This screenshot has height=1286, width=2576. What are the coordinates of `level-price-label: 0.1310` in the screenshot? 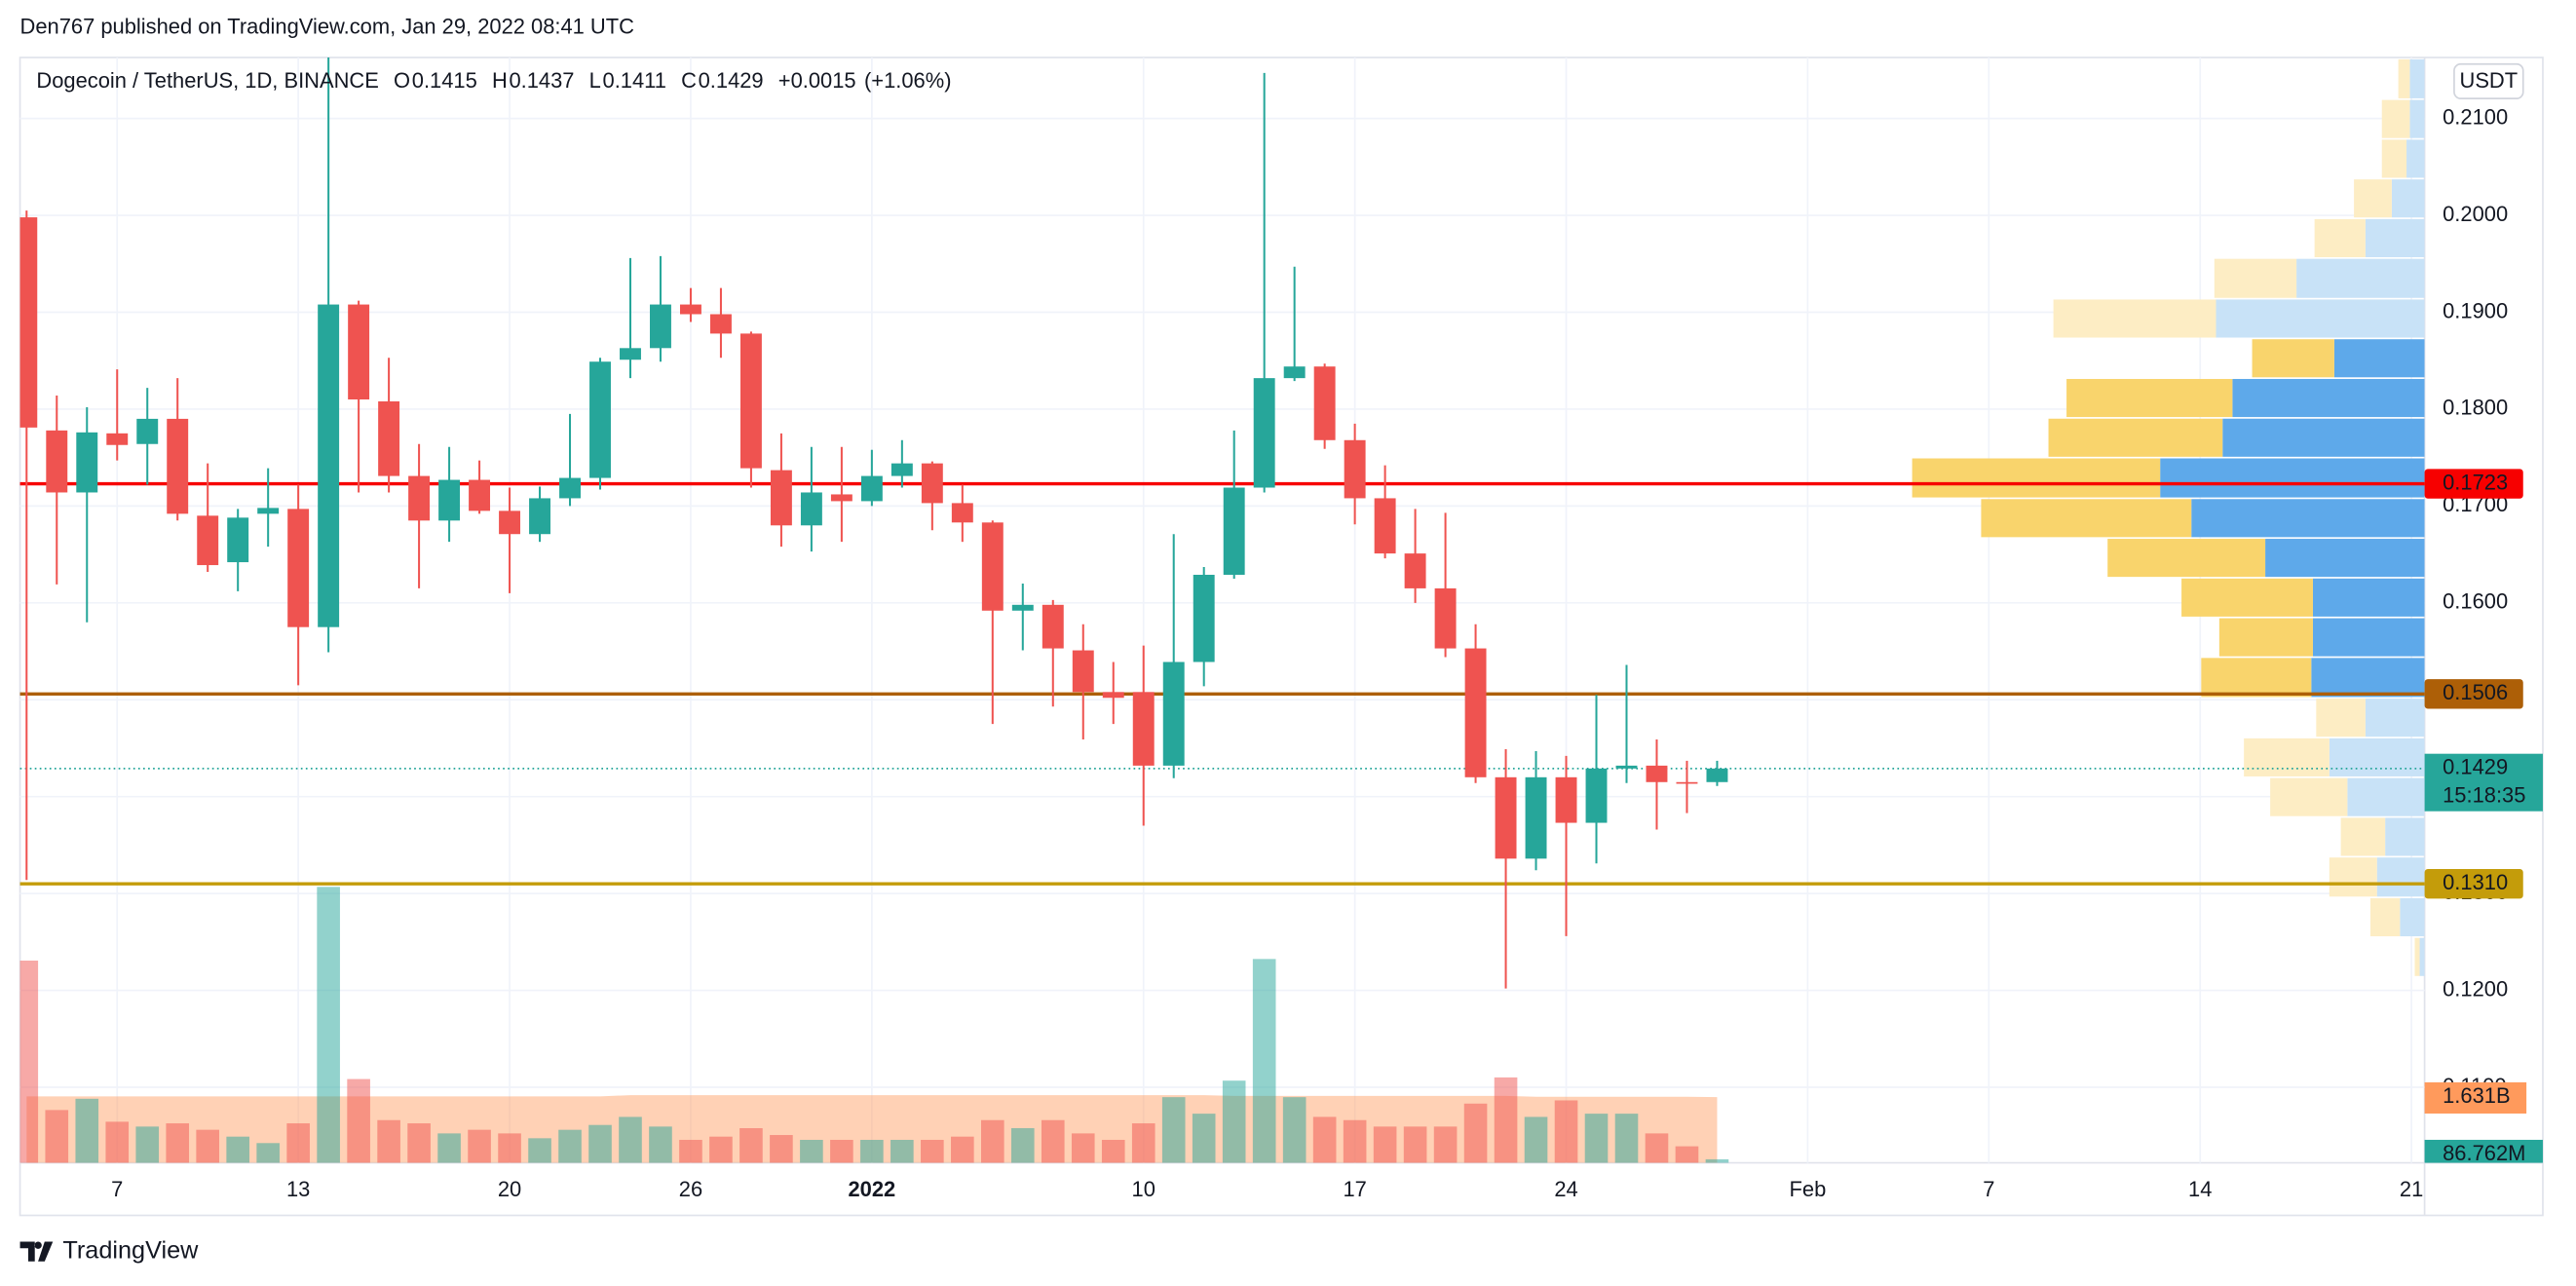 It's located at (2475, 882).